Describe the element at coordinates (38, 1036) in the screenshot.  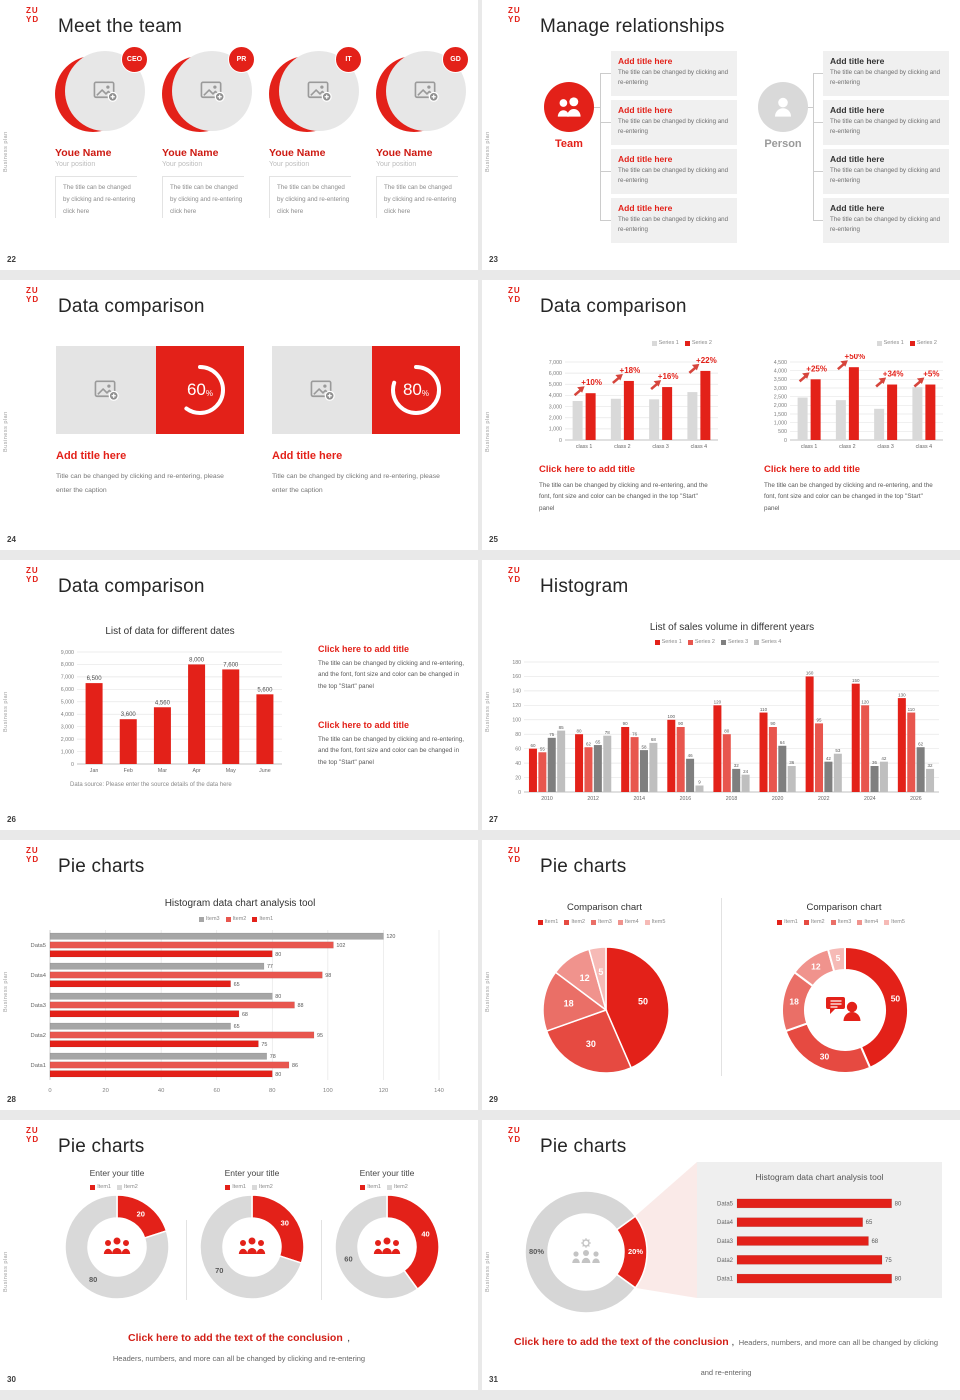
I see `svg-text: Data2` at that location.